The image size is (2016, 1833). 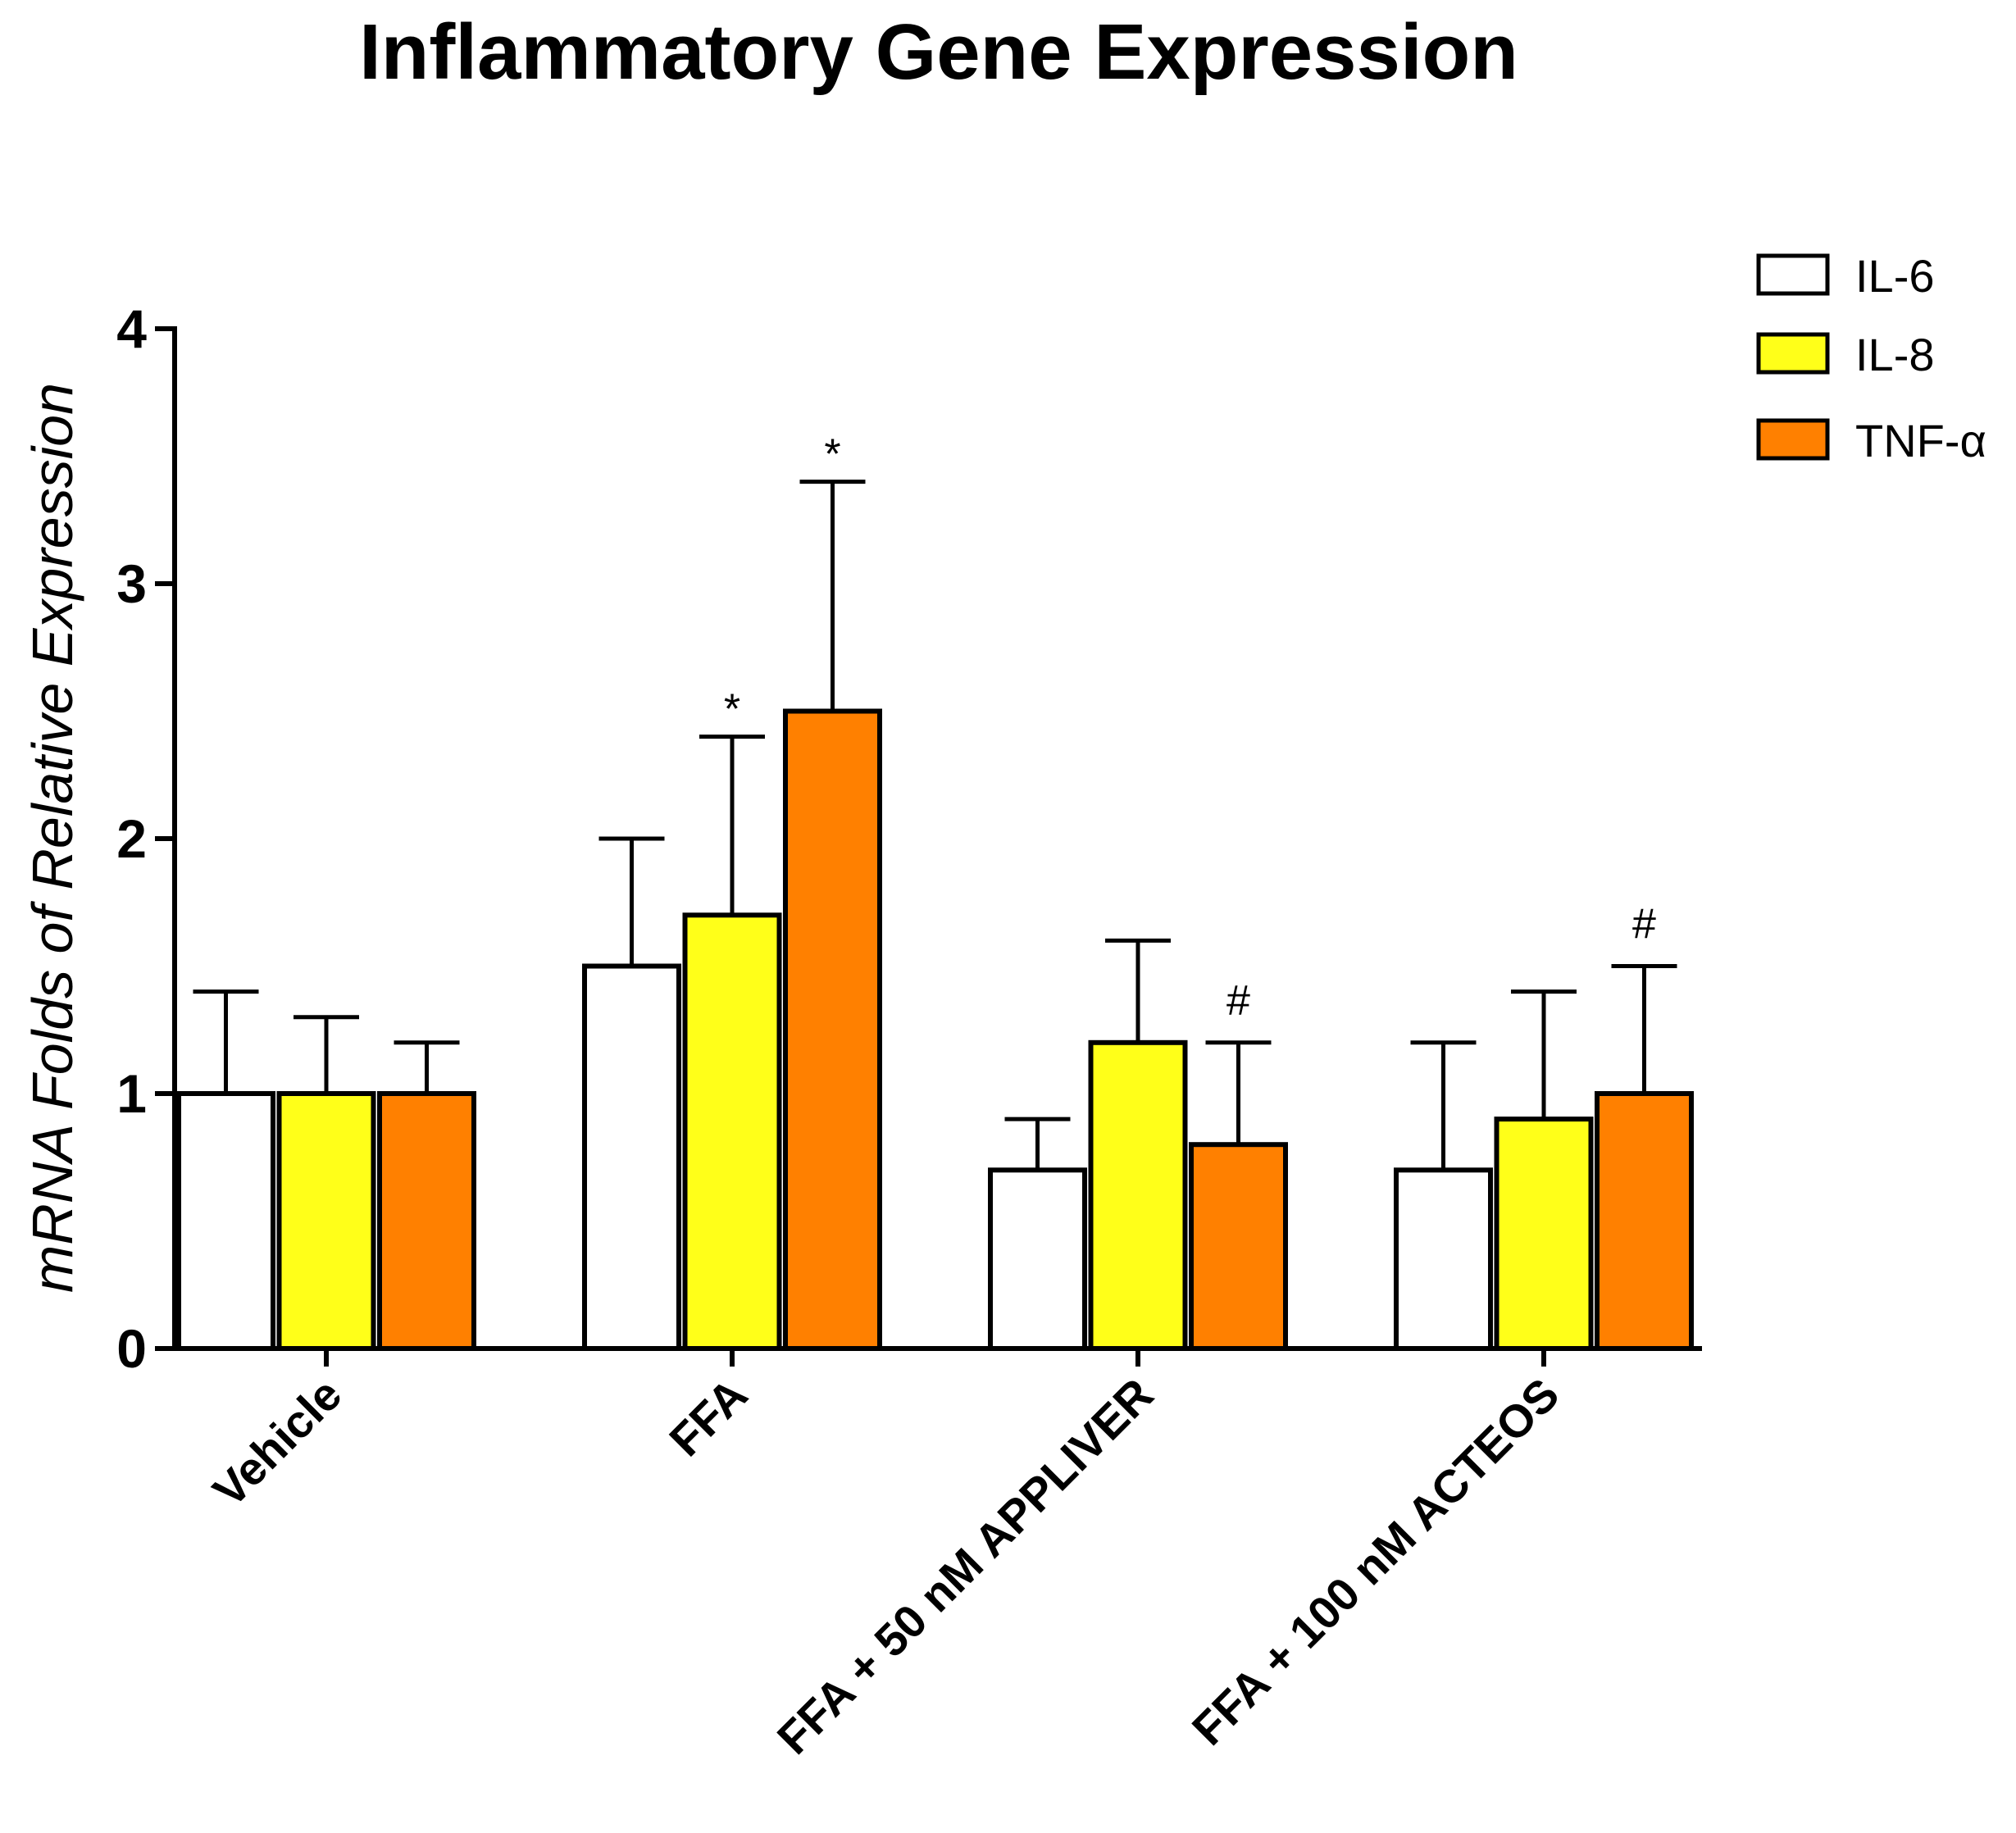 What do you see at coordinates (52, 838) in the screenshot?
I see `y-axis-label: mRNA Folds of Relative Expression` at bounding box center [52, 838].